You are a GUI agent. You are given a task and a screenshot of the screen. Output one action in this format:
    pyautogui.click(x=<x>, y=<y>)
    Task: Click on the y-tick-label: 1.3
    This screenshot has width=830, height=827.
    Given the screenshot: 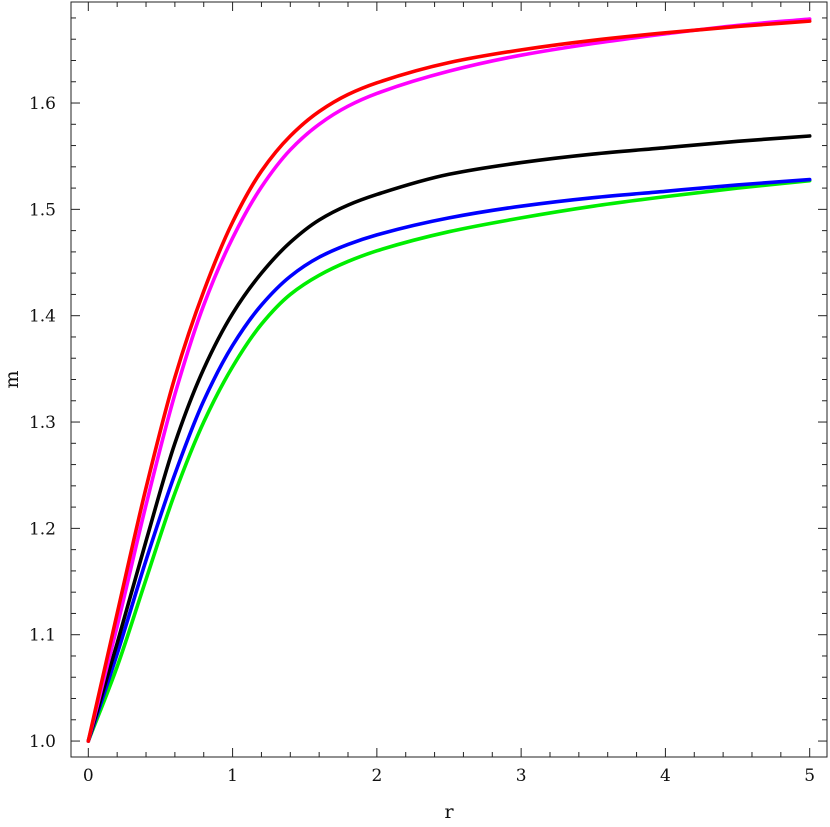 What is the action you would take?
    pyautogui.click(x=42, y=423)
    